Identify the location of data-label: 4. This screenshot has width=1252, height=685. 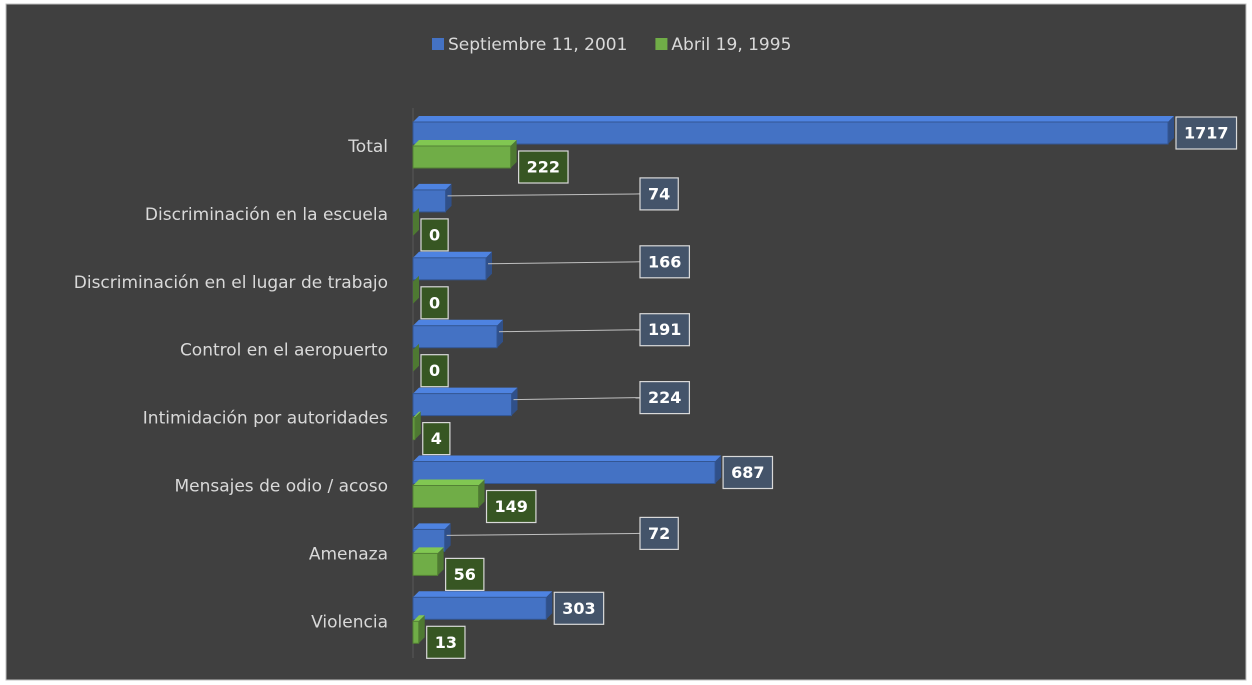
(436, 438).